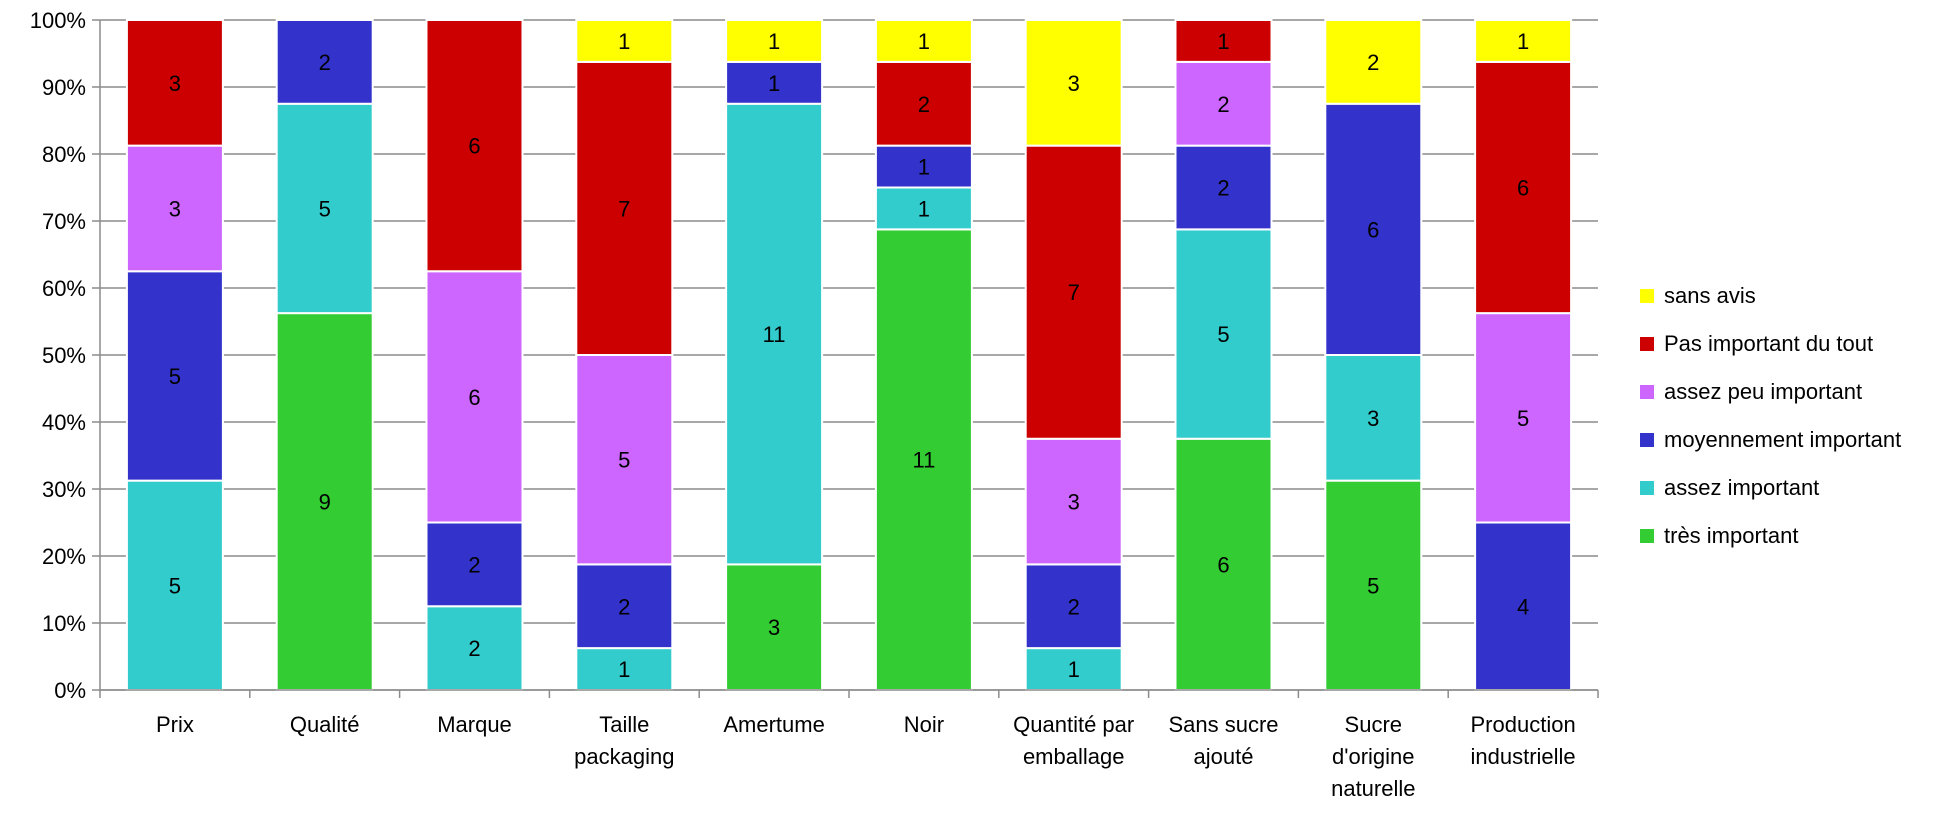 The image size is (1957, 817). I want to click on legend-label: très important, so click(1731, 535).